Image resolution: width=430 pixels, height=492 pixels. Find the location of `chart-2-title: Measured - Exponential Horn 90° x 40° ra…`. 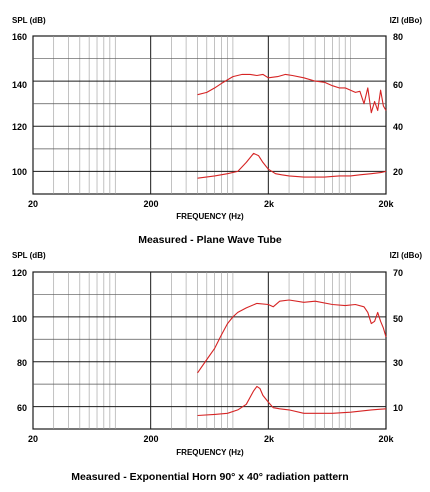

chart-2-title: Measured - Exponential Horn 90° x 40° ra… is located at coordinates (209, 477).